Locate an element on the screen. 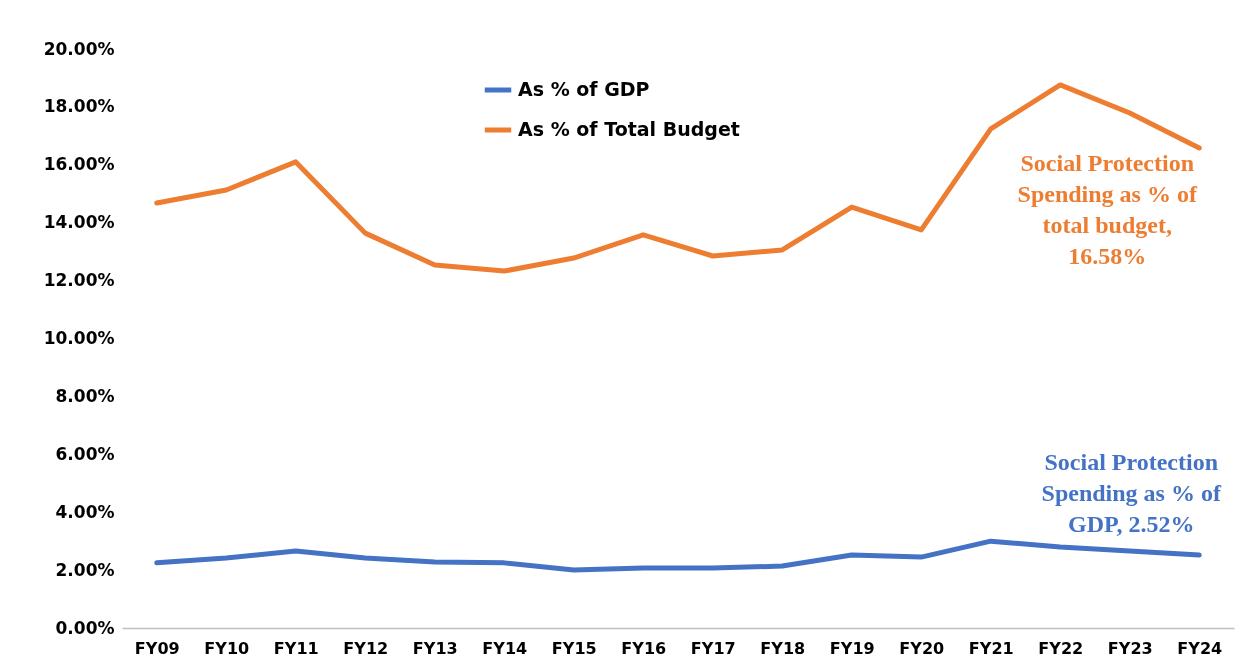  y-tick-label: 14.00% is located at coordinates (79, 222).